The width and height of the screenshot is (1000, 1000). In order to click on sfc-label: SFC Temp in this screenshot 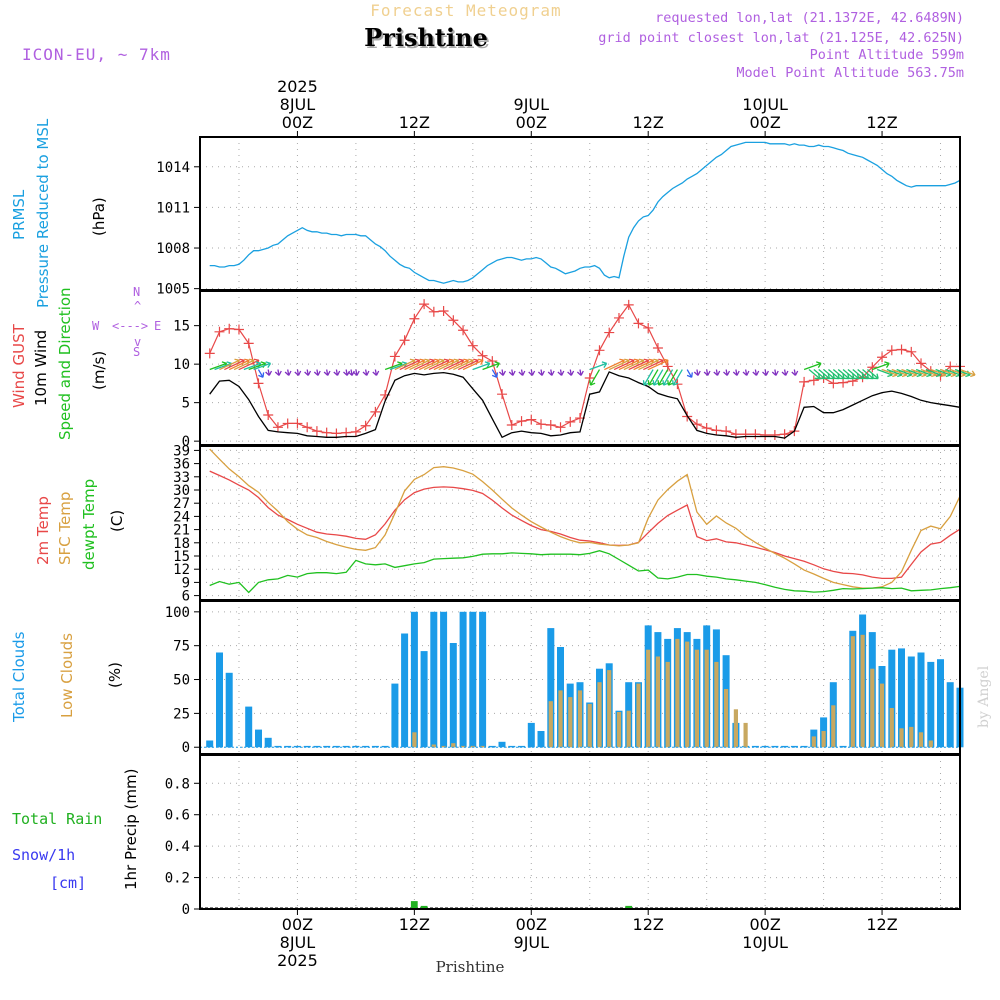, I will do `click(65, 528)`.